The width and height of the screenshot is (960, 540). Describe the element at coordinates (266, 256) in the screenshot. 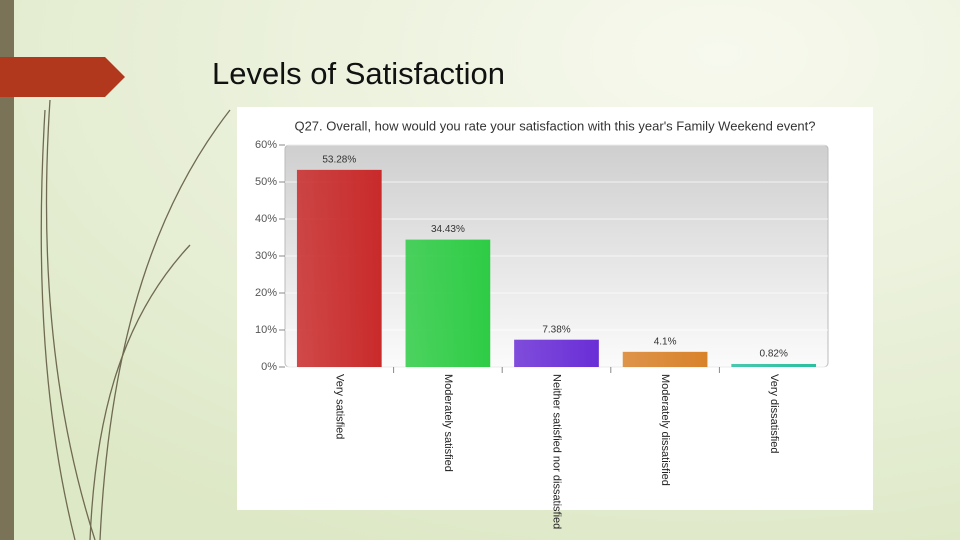

I see `y-tick-label: 30%` at that location.